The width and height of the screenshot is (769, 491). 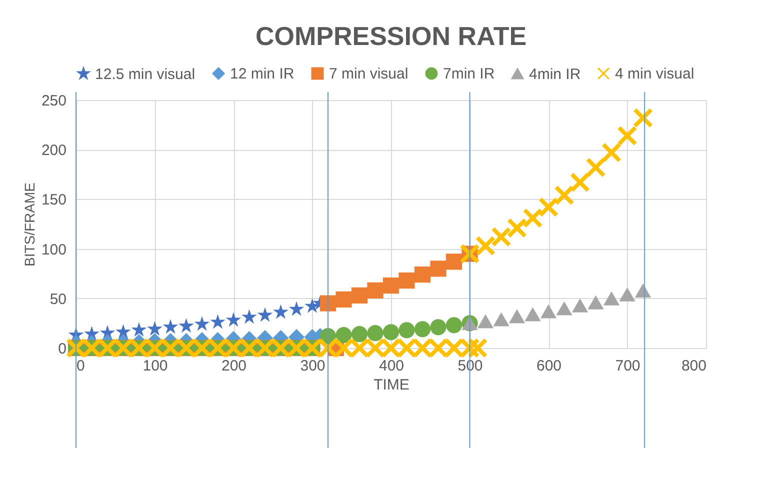 I want to click on legend-label: 4 min visual, so click(x=654, y=74).